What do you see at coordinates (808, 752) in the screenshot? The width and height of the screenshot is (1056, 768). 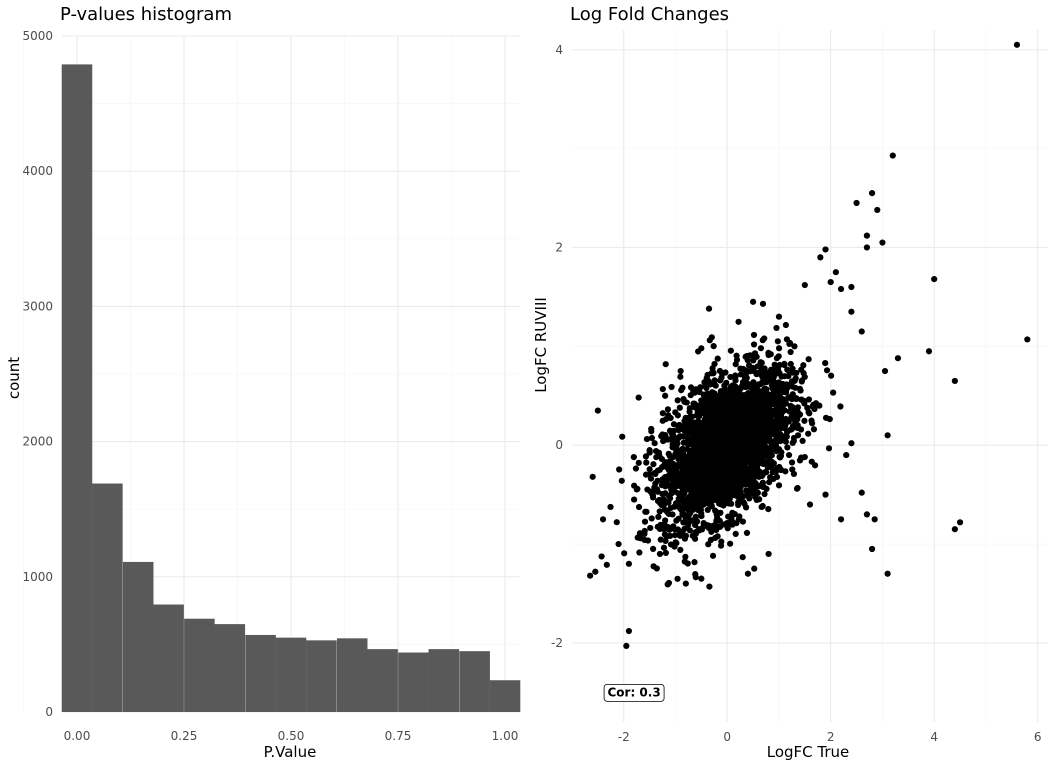 I see `scatter-x-axis-label: LogFC True` at bounding box center [808, 752].